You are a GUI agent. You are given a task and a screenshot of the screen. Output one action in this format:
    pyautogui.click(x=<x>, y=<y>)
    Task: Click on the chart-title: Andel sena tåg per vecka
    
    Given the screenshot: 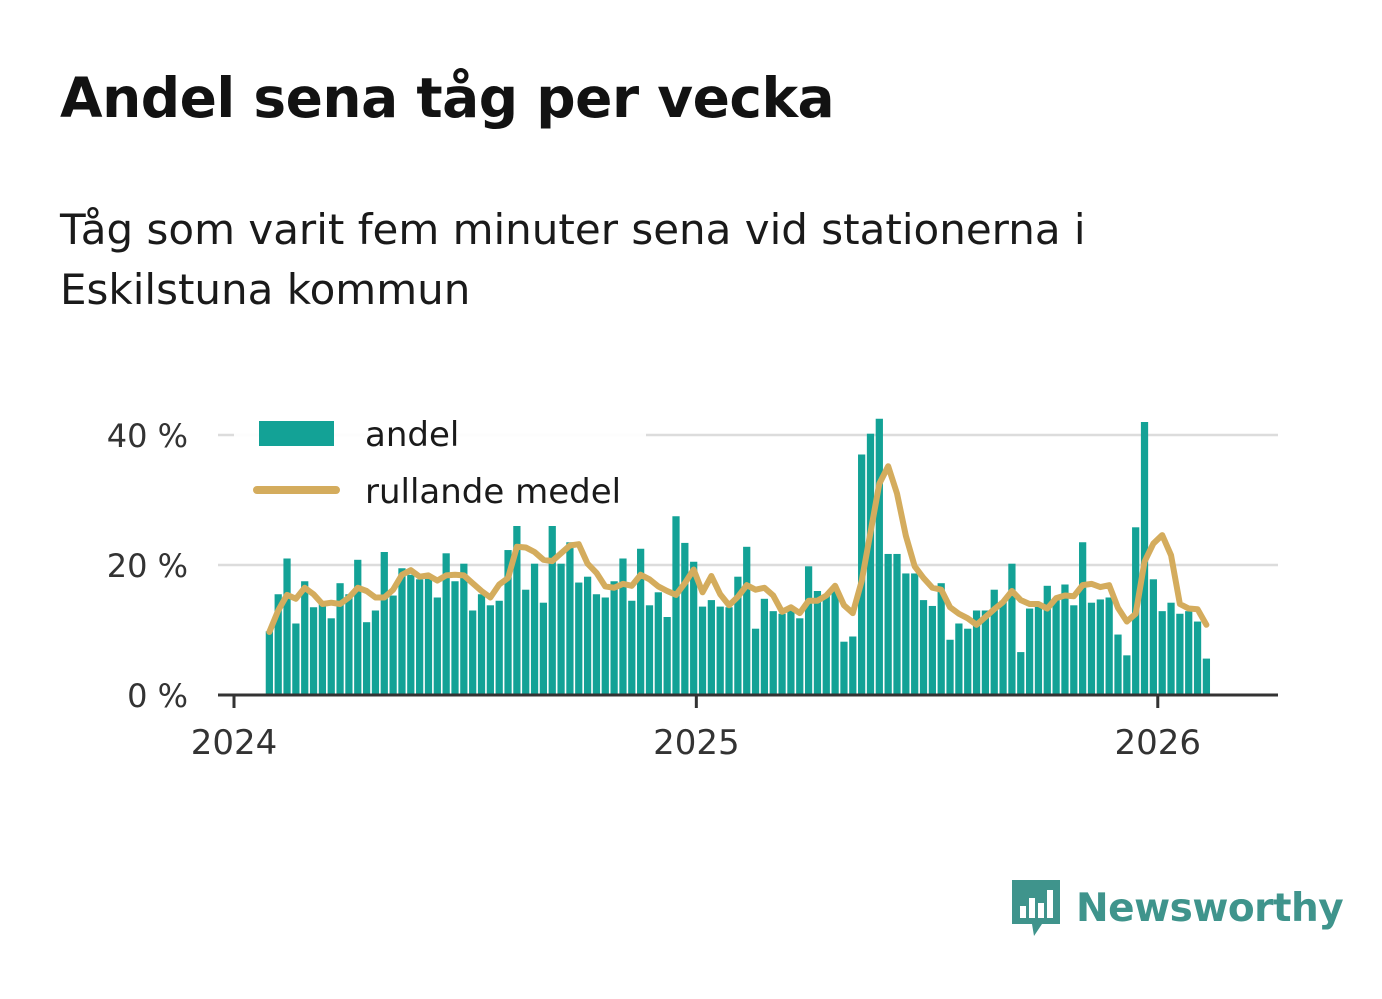 What is the action you would take?
    pyautogui.click(x=447, y=98)
    